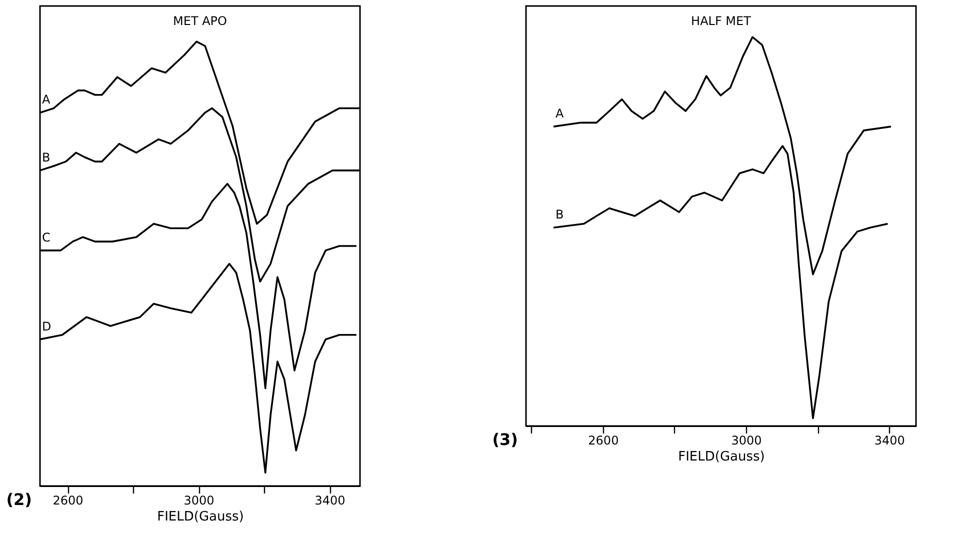  I want to click on text: (2), so click(19, 499).